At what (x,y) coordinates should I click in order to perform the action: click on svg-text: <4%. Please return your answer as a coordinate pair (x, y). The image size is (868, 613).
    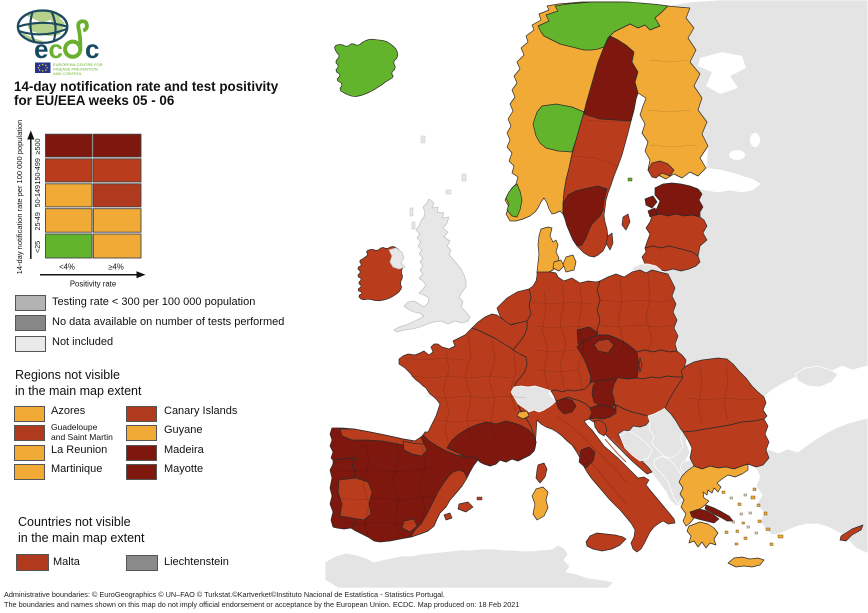
    Looking at the image, I should click on (67, 267).